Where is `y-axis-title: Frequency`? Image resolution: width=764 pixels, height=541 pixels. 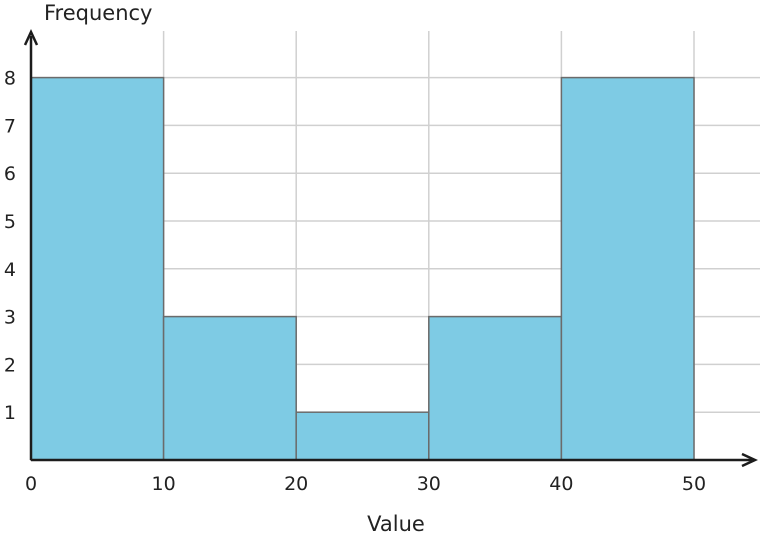
y-axis-title: Frequency is located at coordinates (98, 13).